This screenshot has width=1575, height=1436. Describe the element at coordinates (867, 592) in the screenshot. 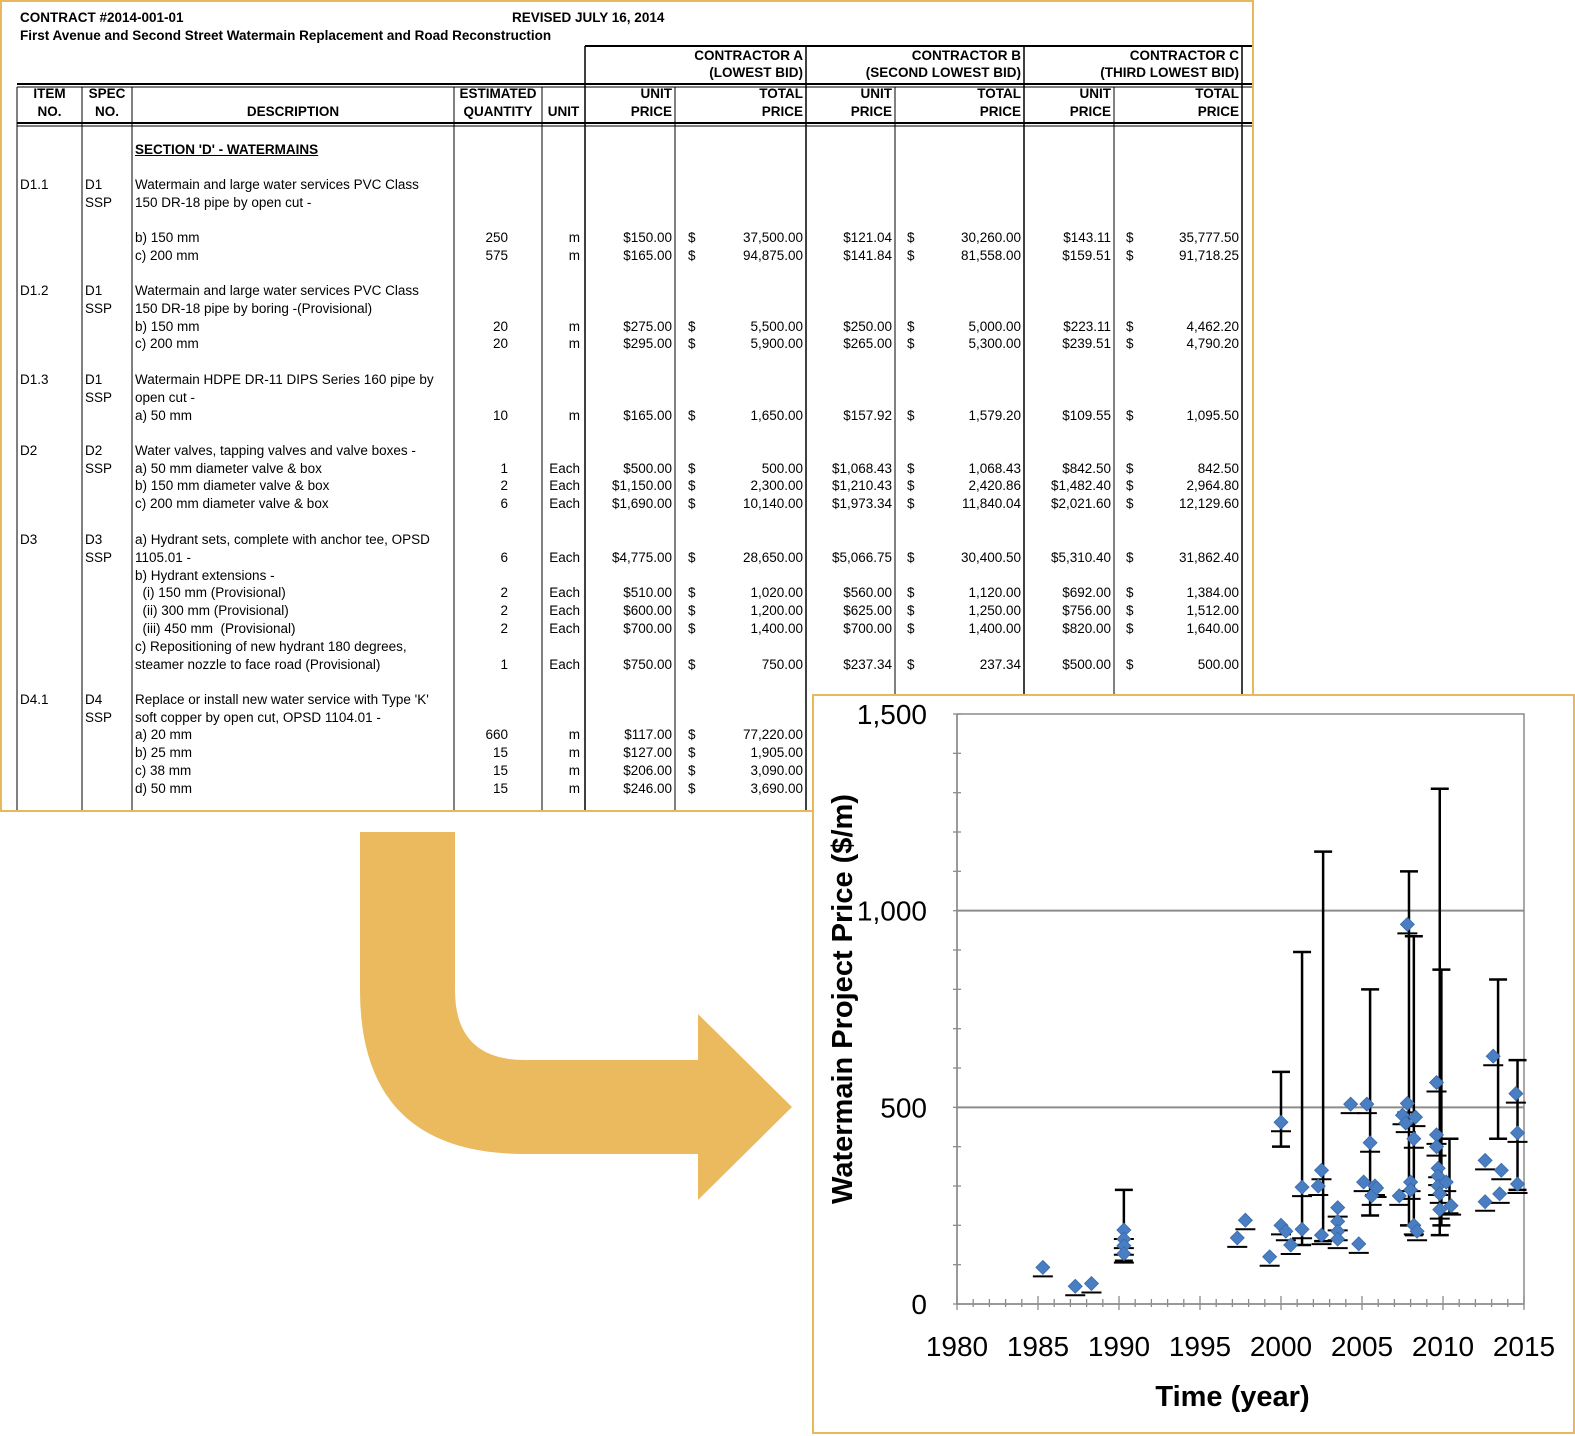

I see `b-unit-value: $560.00` at that location.